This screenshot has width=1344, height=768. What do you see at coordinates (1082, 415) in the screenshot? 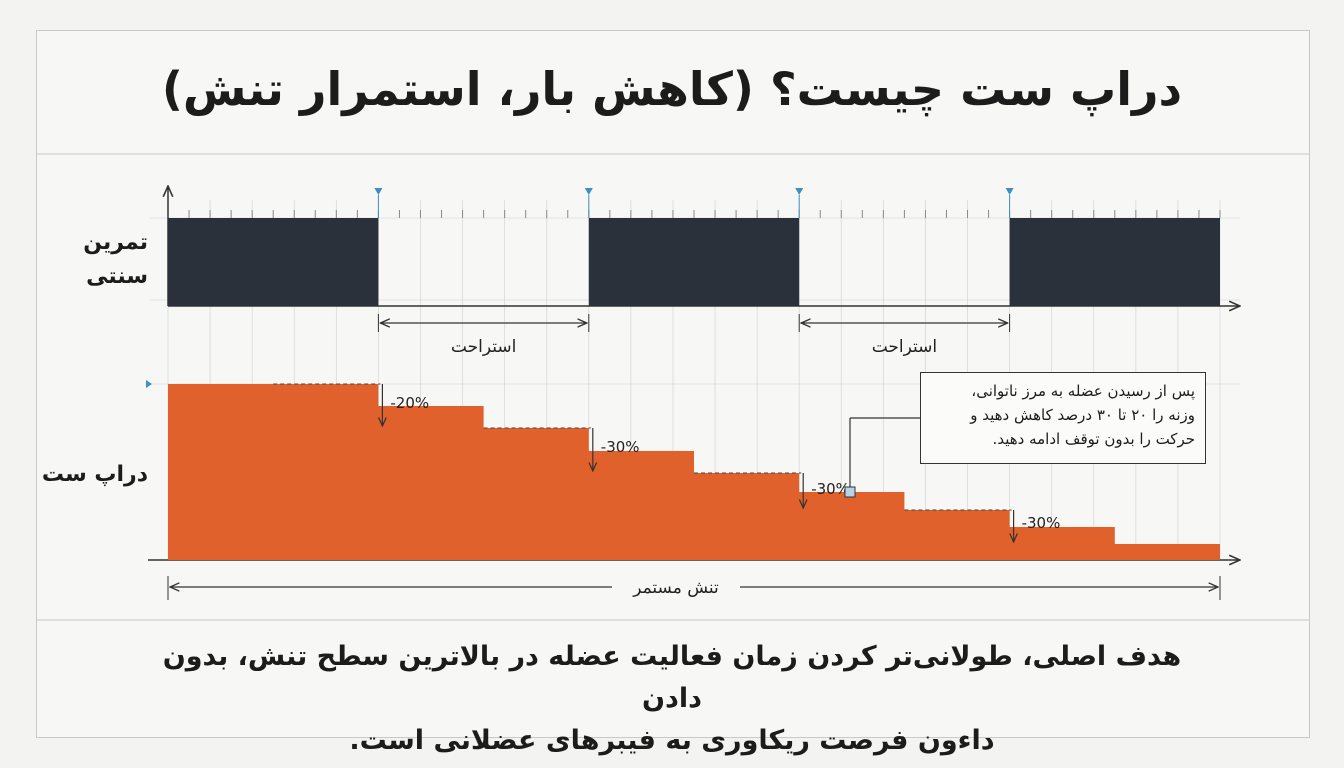
I see `callout-line: وزنه را ۲۰ تا ۳۰ درصد کاهش دهید و` at bounding box center [1082, 415].